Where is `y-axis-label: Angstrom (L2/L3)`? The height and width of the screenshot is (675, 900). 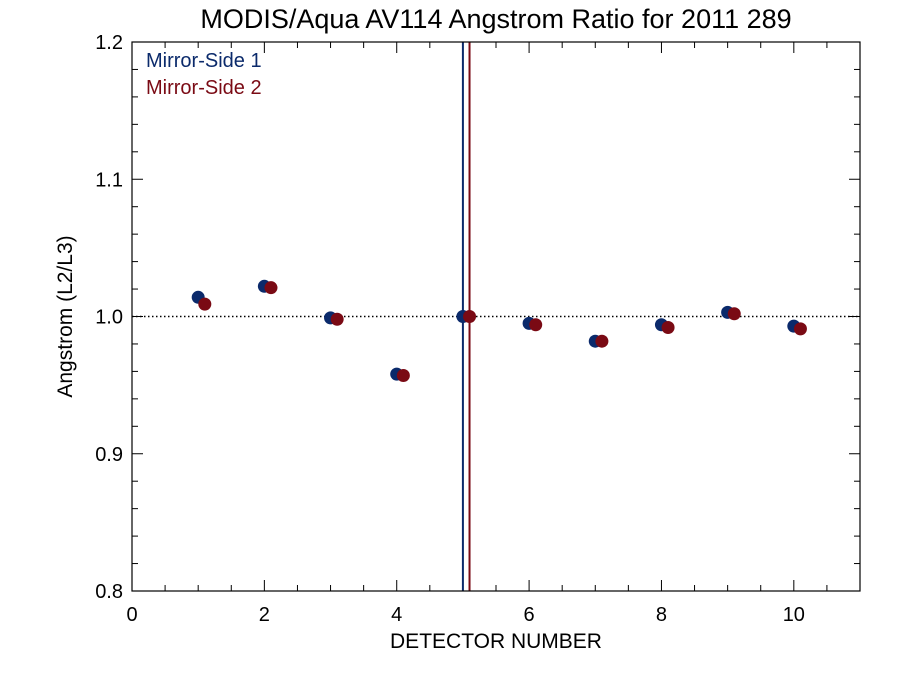 y-axis-label: Angstrom (L2/L3) is located at coordinates (65, 316).